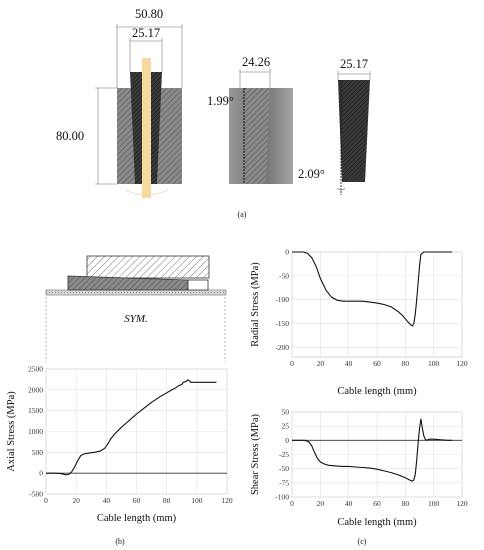  I want to click on series-line-radial, so click(372, 289).